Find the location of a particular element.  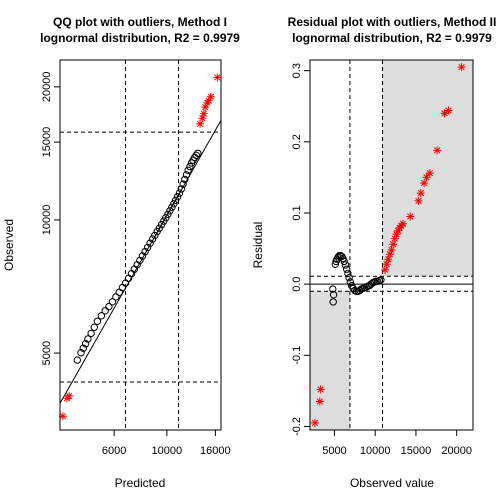

qq-x-tick-label: 10000 is located at coordinates (167, 451).